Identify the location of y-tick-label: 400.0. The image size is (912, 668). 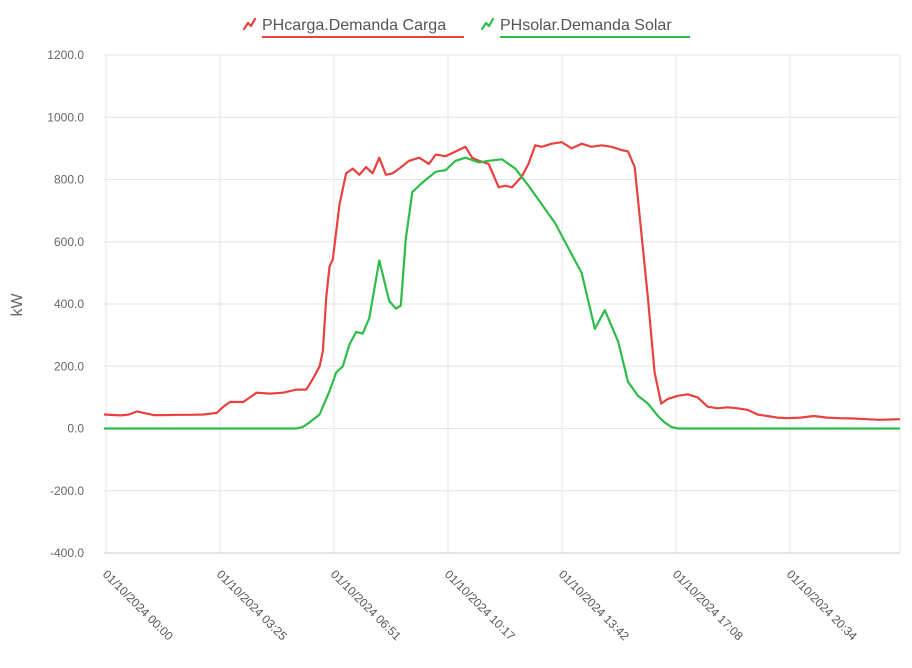
(69, 304).